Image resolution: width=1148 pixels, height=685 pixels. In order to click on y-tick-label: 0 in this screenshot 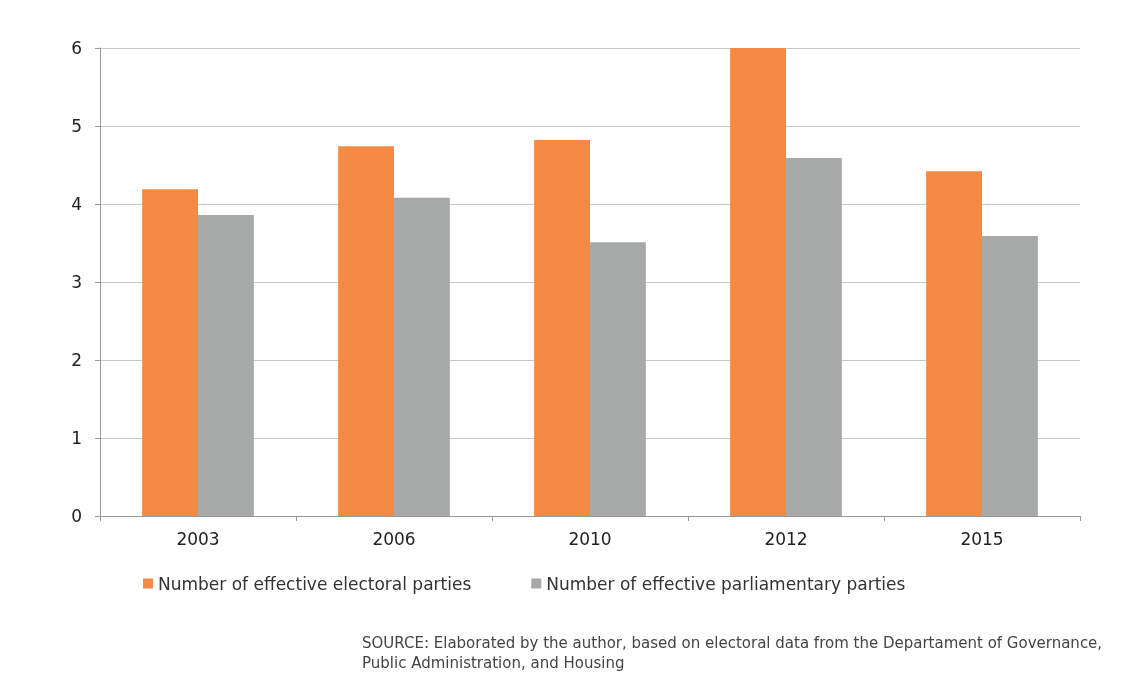, I will do `click(76, 516)`.